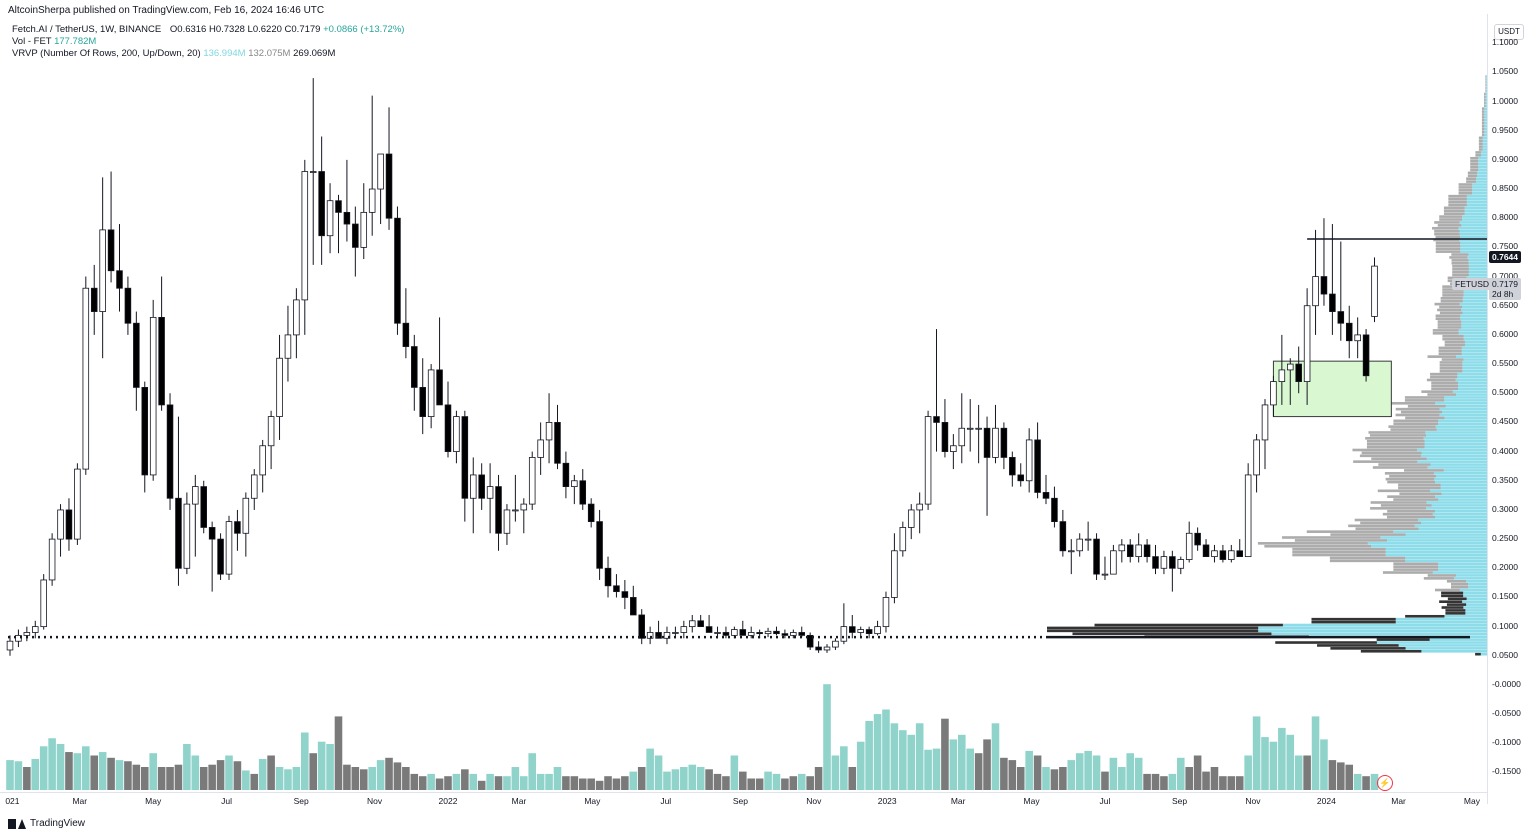 The width and height of the screenshot is (1536, 836). Describe the element at coordinates (301, 801) in the screenshot. I see `time-tick: Sep` at that location.